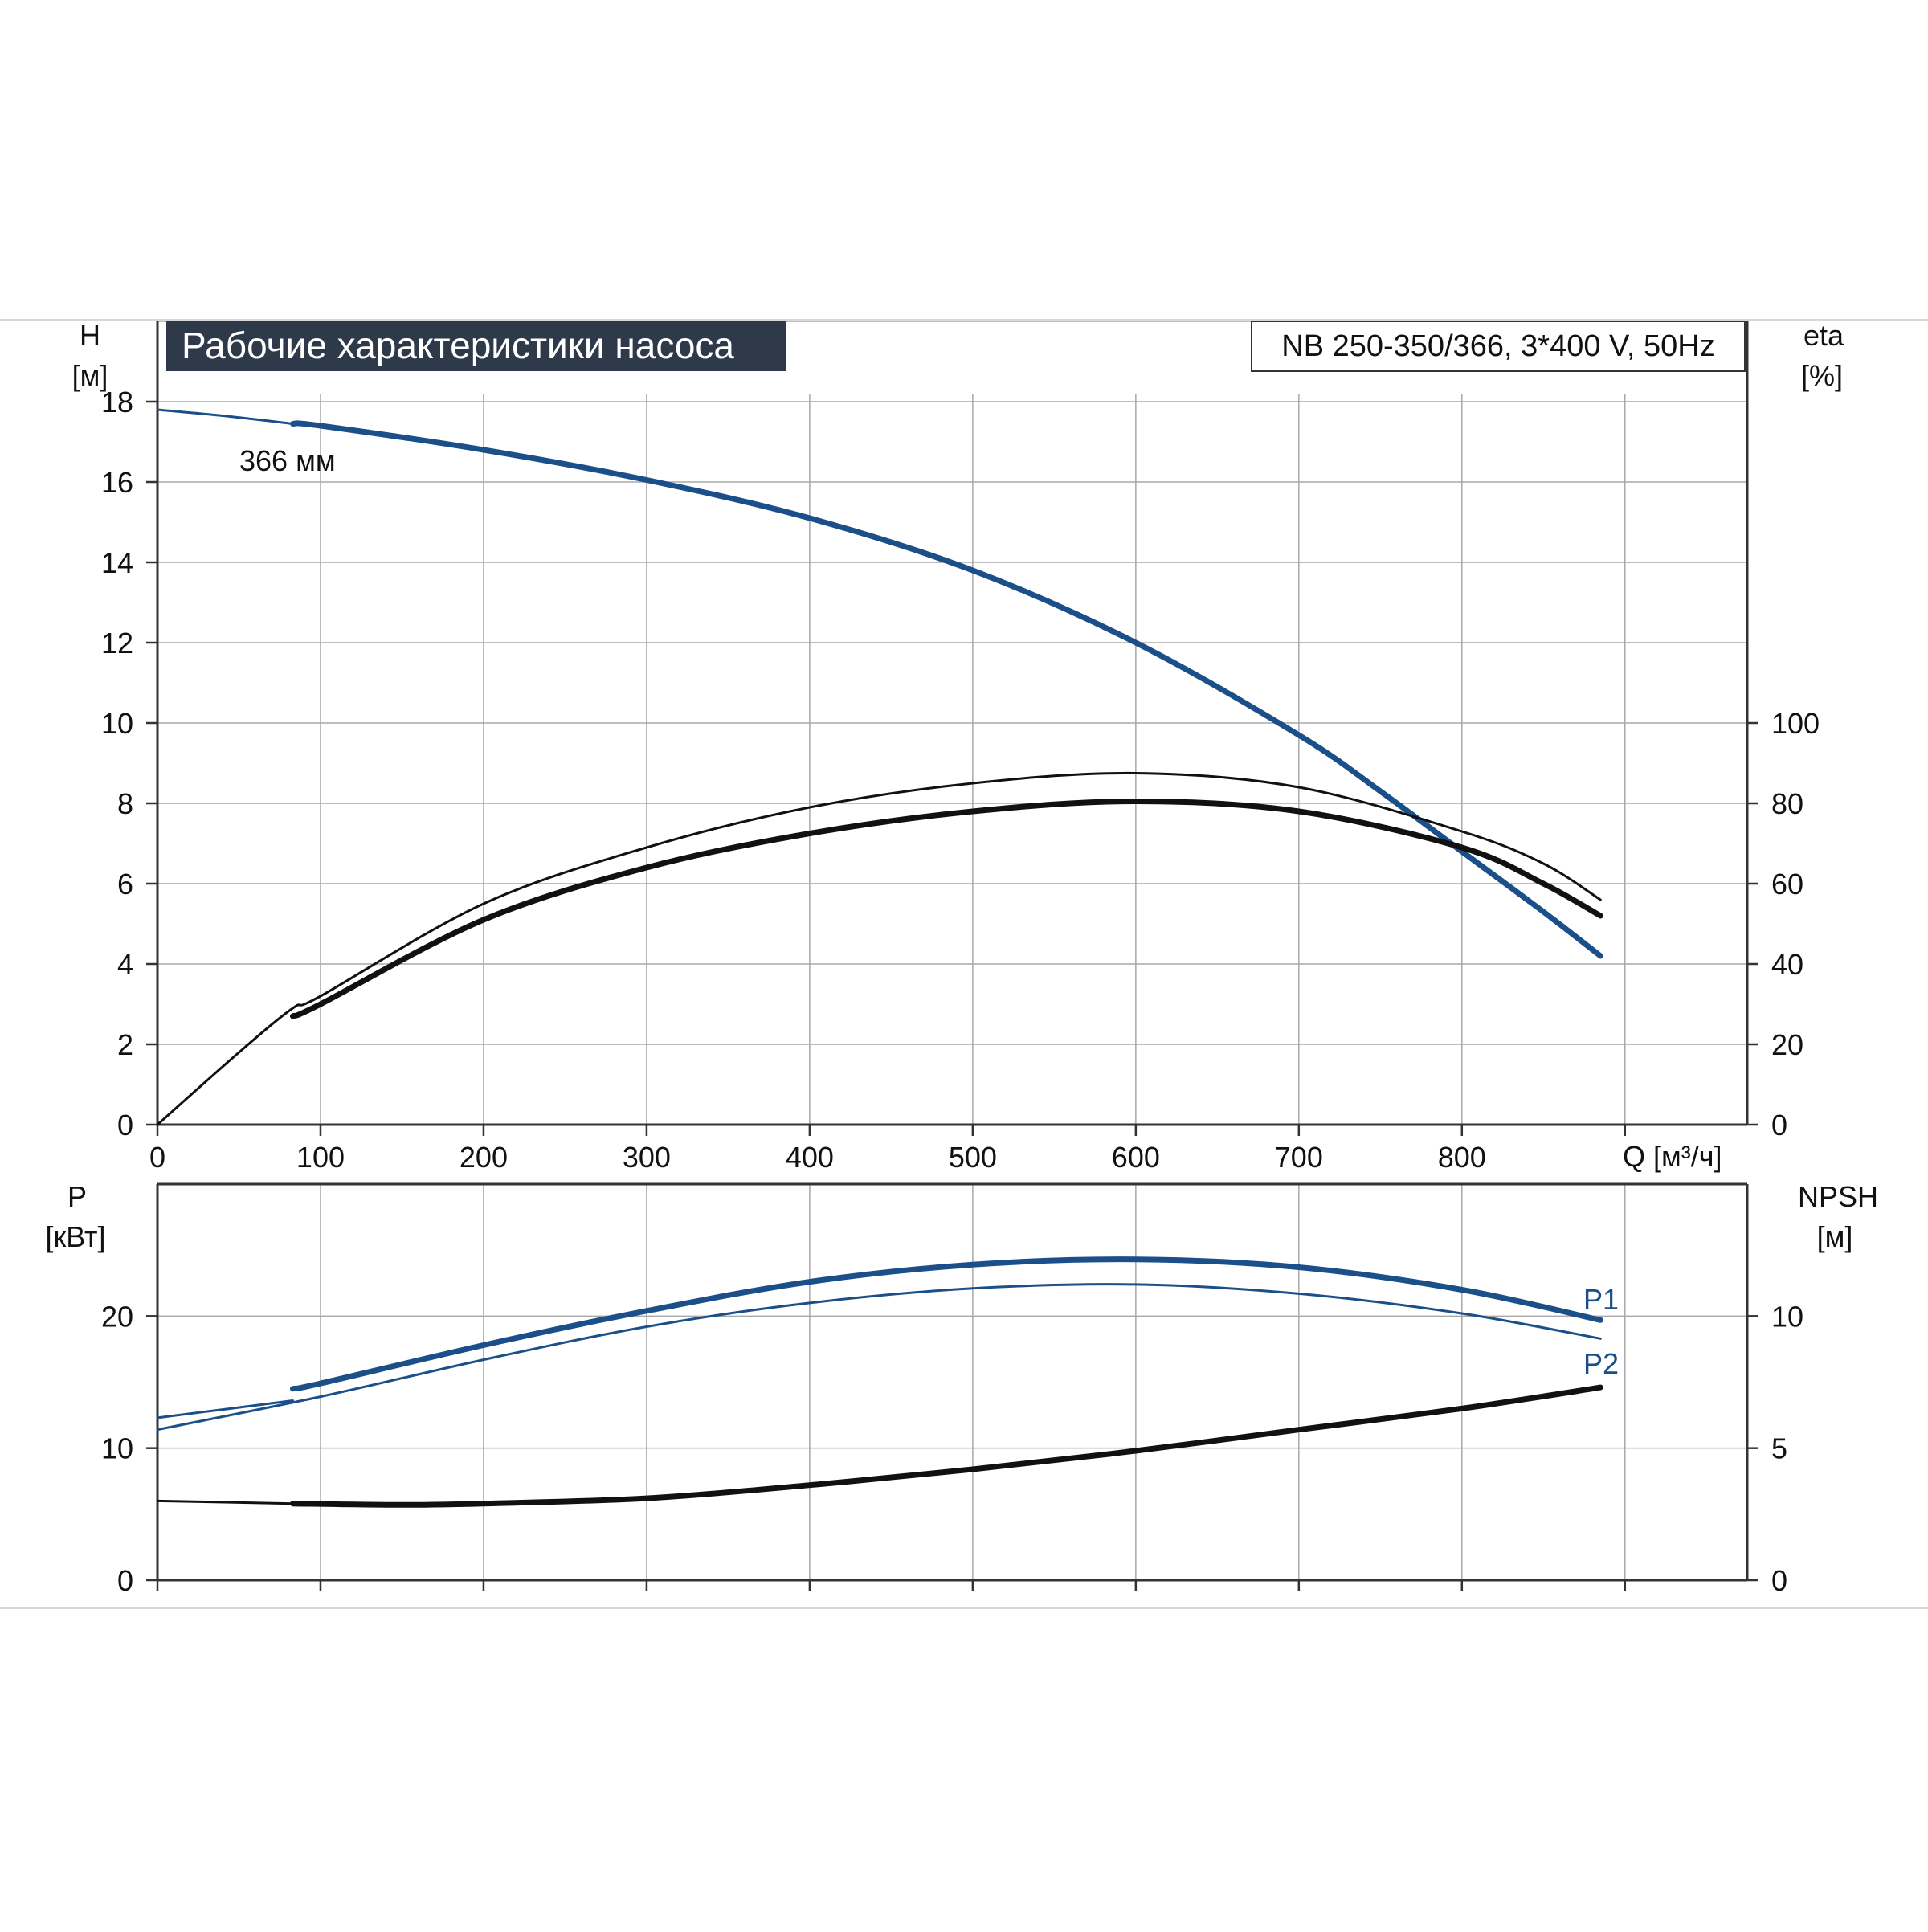  Describe the element at coordinates (287, 460) in the screenshot. I see `impeller-annotation: 366 мм` at that location.